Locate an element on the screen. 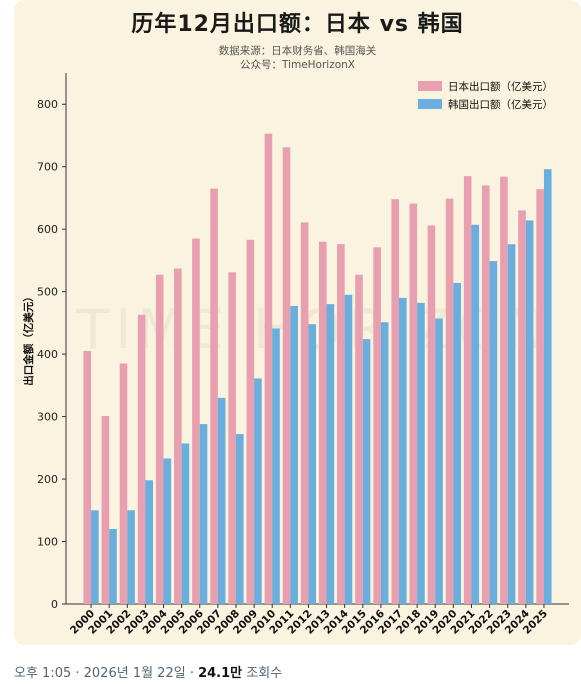 The height and width of the screenshot is (684, 581). tweet-meta: 오후 1:05 · 2026년 1월 22일 · 24.1만 조회수 is located at coordinates (148, 671).